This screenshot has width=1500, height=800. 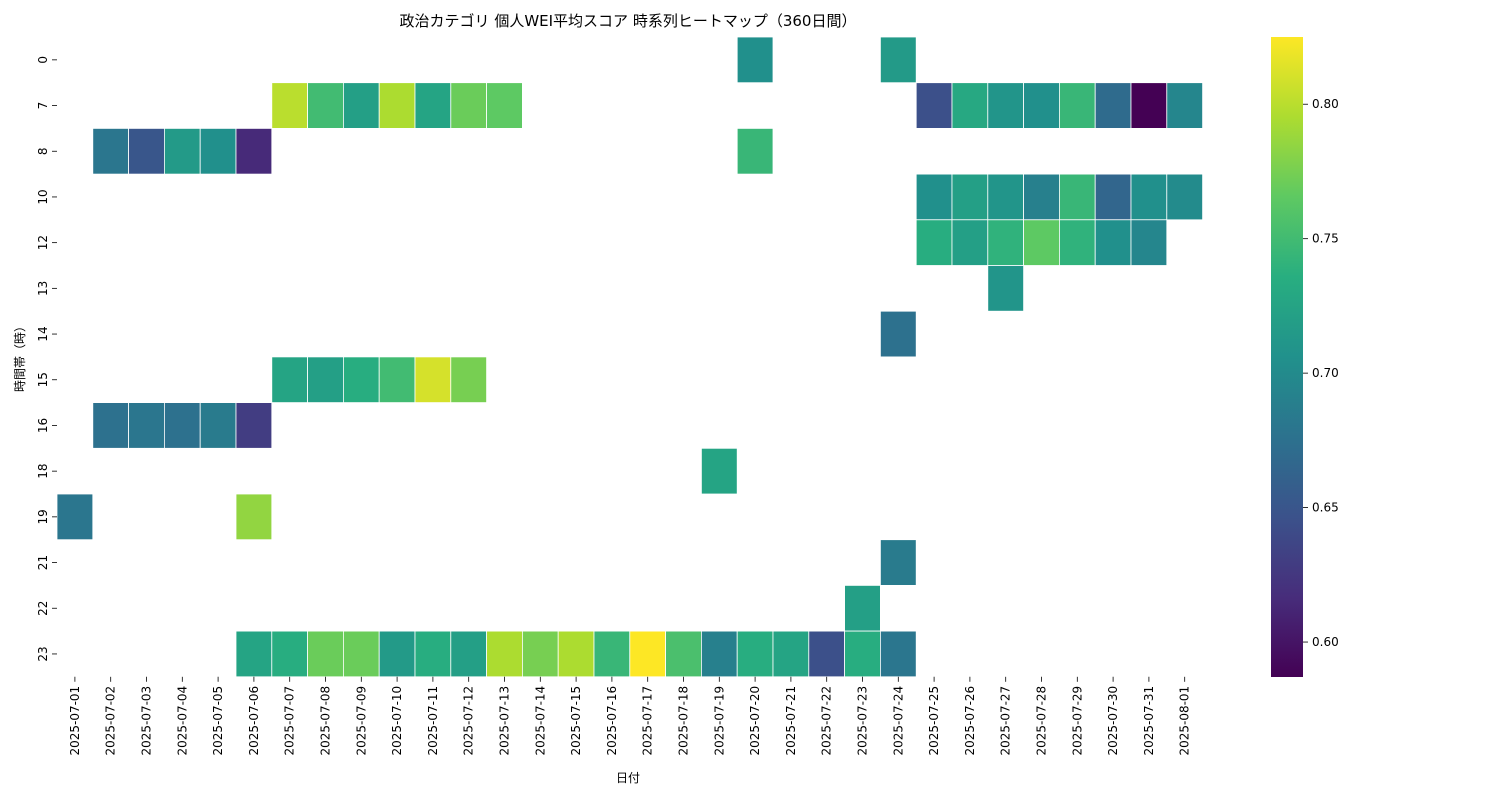 What do you see at coordinates (863, 721) in the screenshot?
I see `x-tick-label: 2025-07-23` at bounding box center [863, 721].